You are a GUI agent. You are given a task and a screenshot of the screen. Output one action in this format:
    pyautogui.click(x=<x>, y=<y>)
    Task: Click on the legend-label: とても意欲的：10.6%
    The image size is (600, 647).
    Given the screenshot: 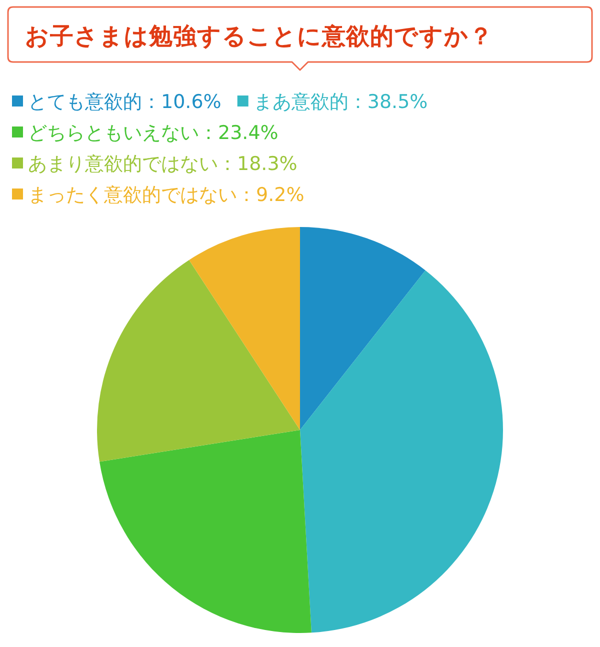 What is the action you would take?
    pyautogui.click(x=125, y=102)
    